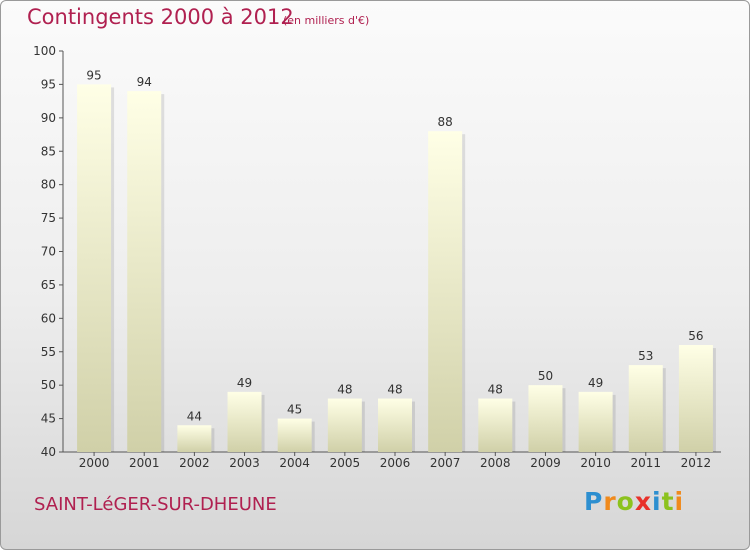  I want to click on bar-2012, so click(695, 398).